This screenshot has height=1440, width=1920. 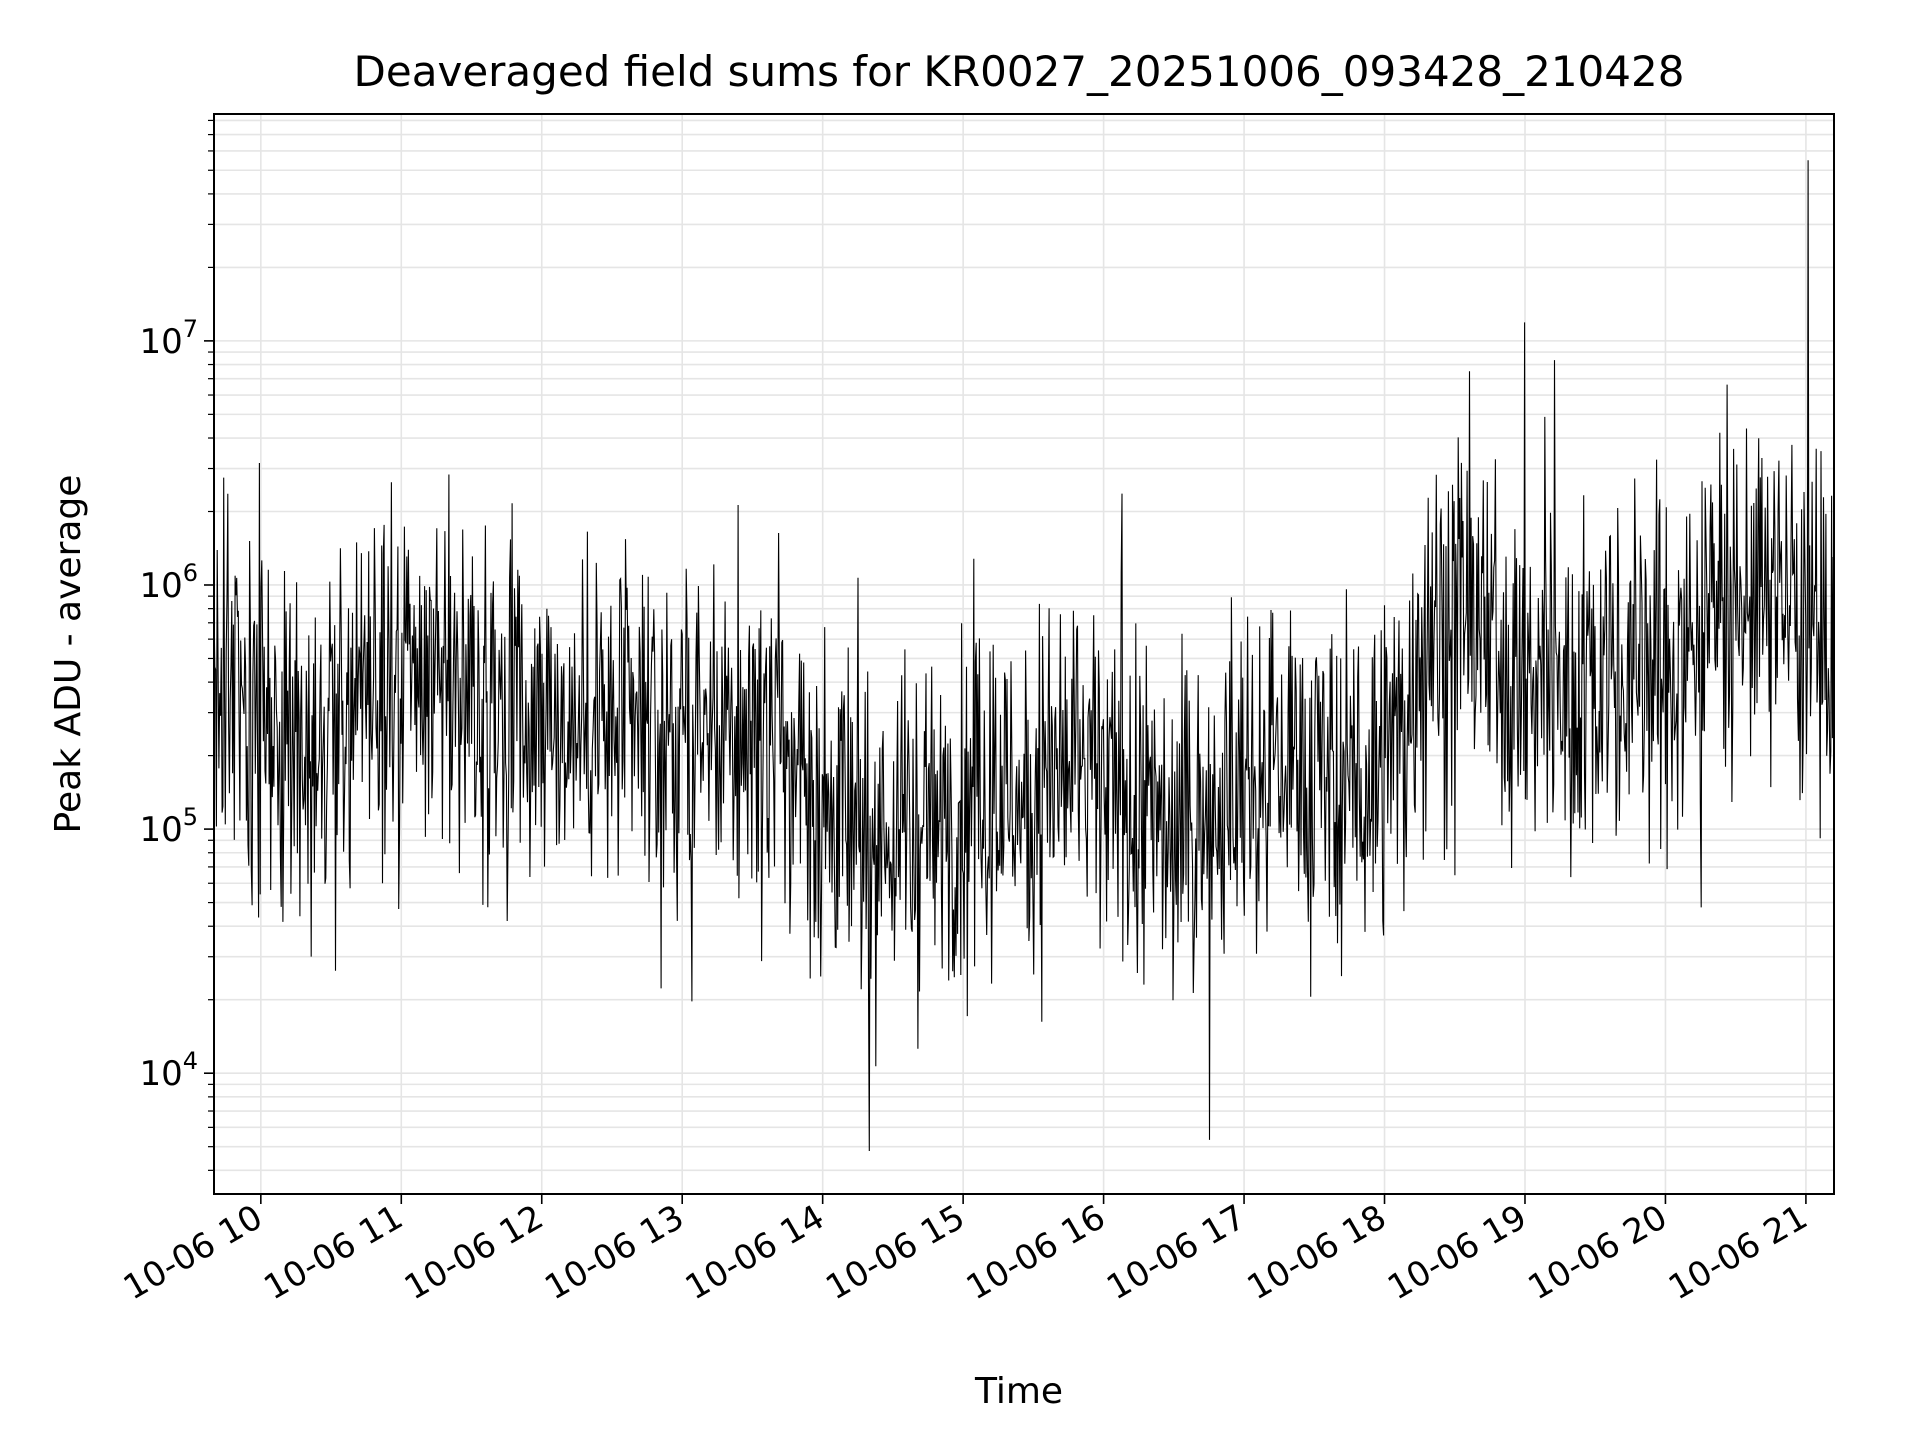 I want to click on y-axis: 10⁴ 10⁵ 10⁶ 10⁷, so click(x=176, y=645).